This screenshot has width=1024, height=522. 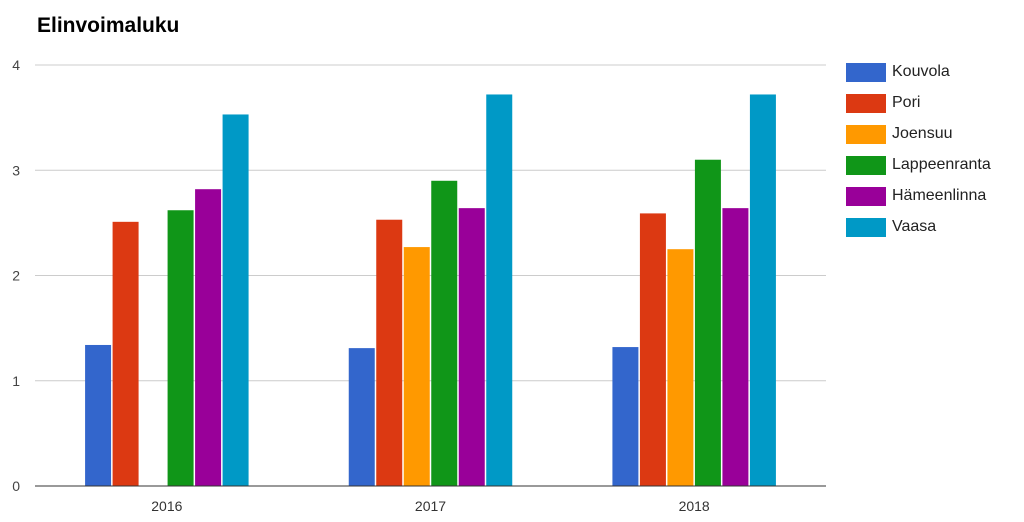 What do you see at coordinates (235, 300) in the screenshot?
I see `bar-vaasa-2016` at bounding box center [235, 300].